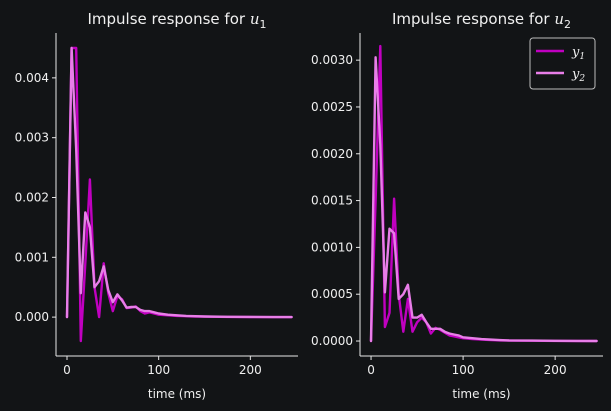 The image size is (611, 411). Describe the element at coordinates (32, 257) in the screenshot. I see `y-tick-label: 0.001` at that location.